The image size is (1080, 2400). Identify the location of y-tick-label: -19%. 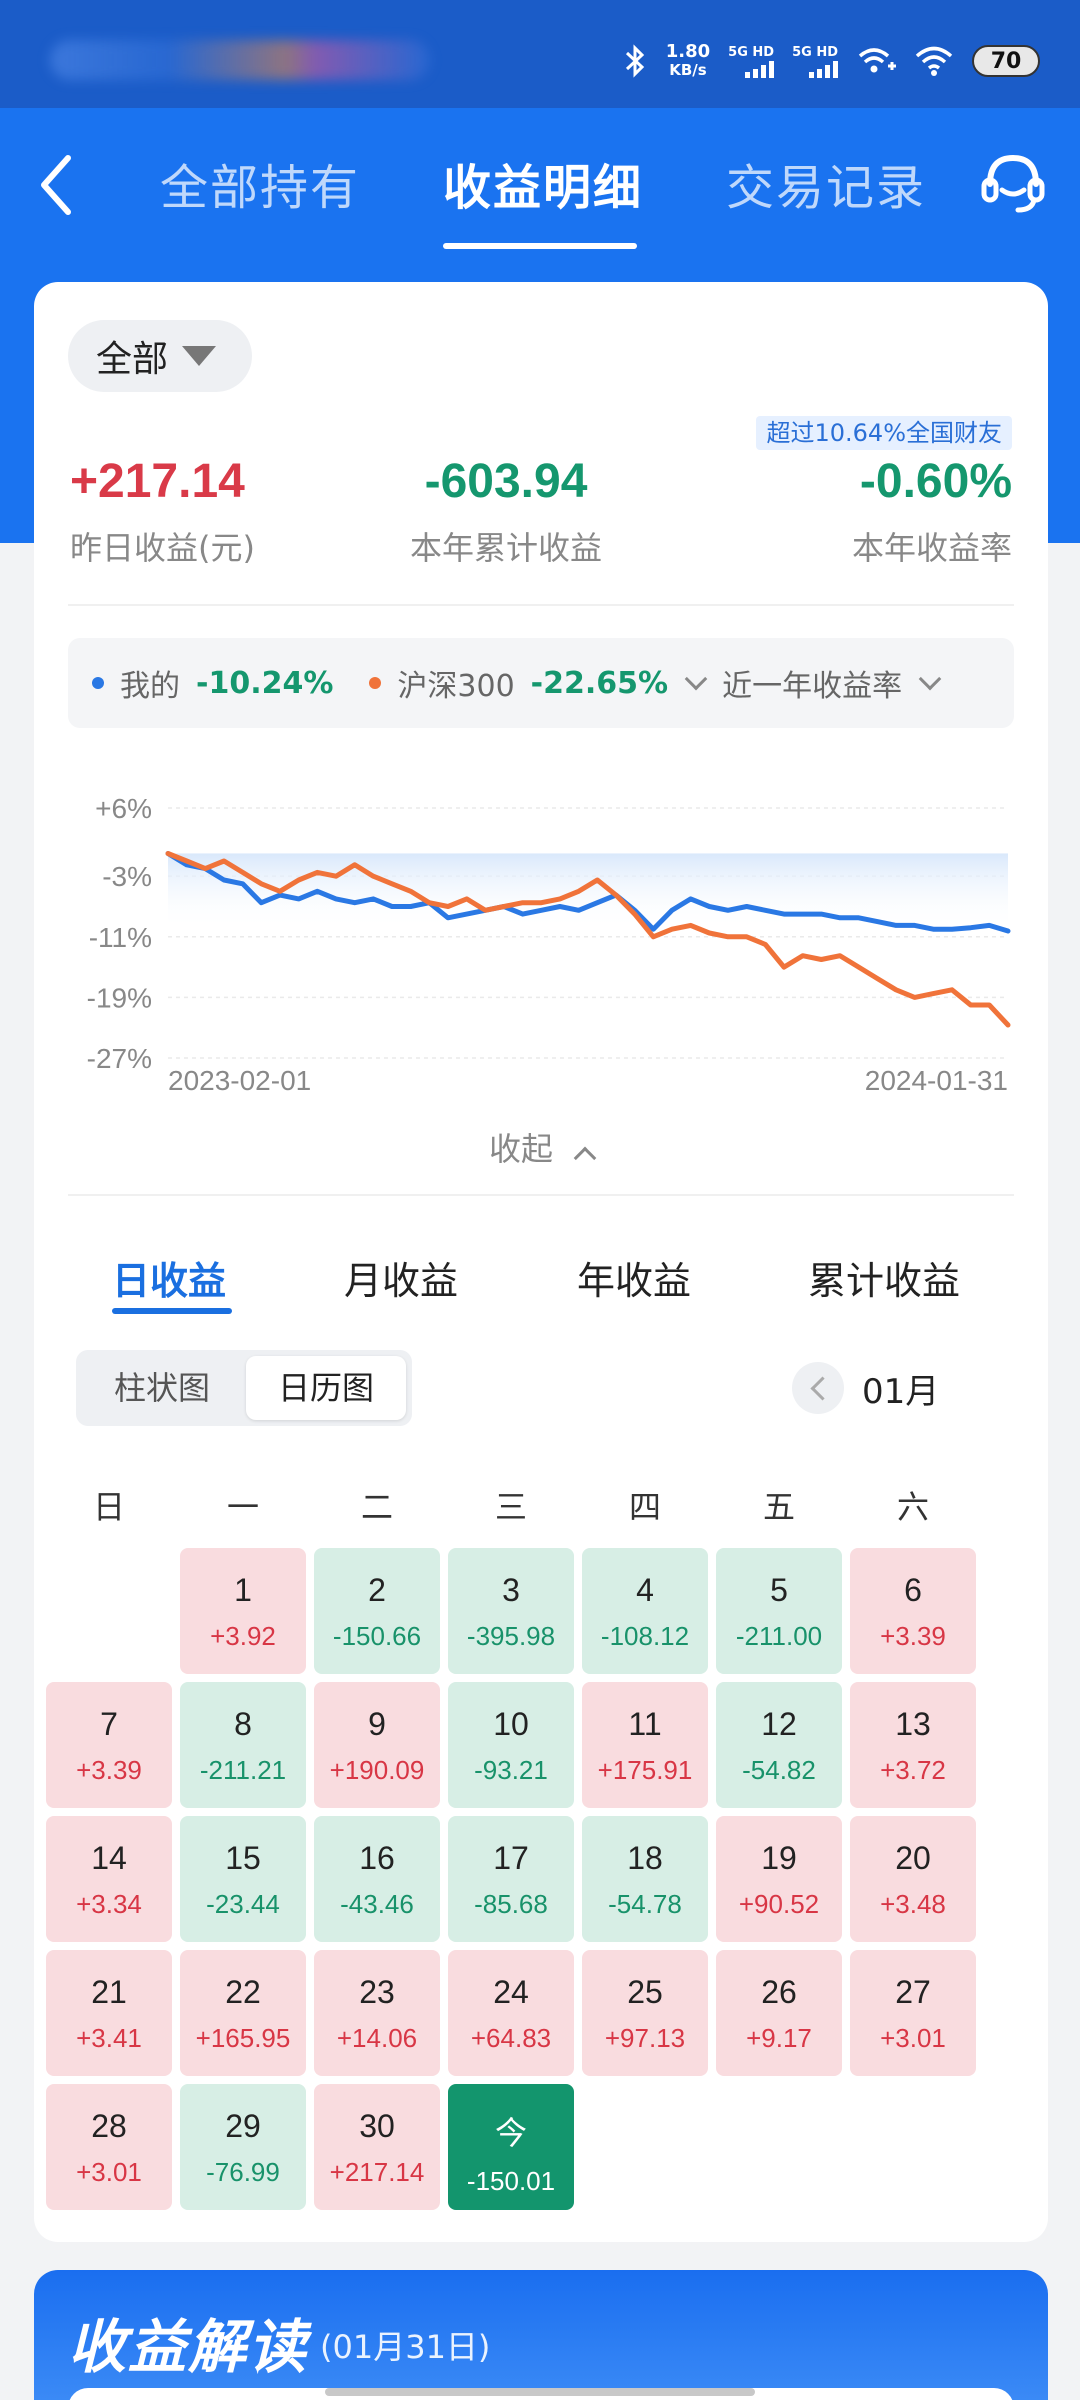
(119, 997).